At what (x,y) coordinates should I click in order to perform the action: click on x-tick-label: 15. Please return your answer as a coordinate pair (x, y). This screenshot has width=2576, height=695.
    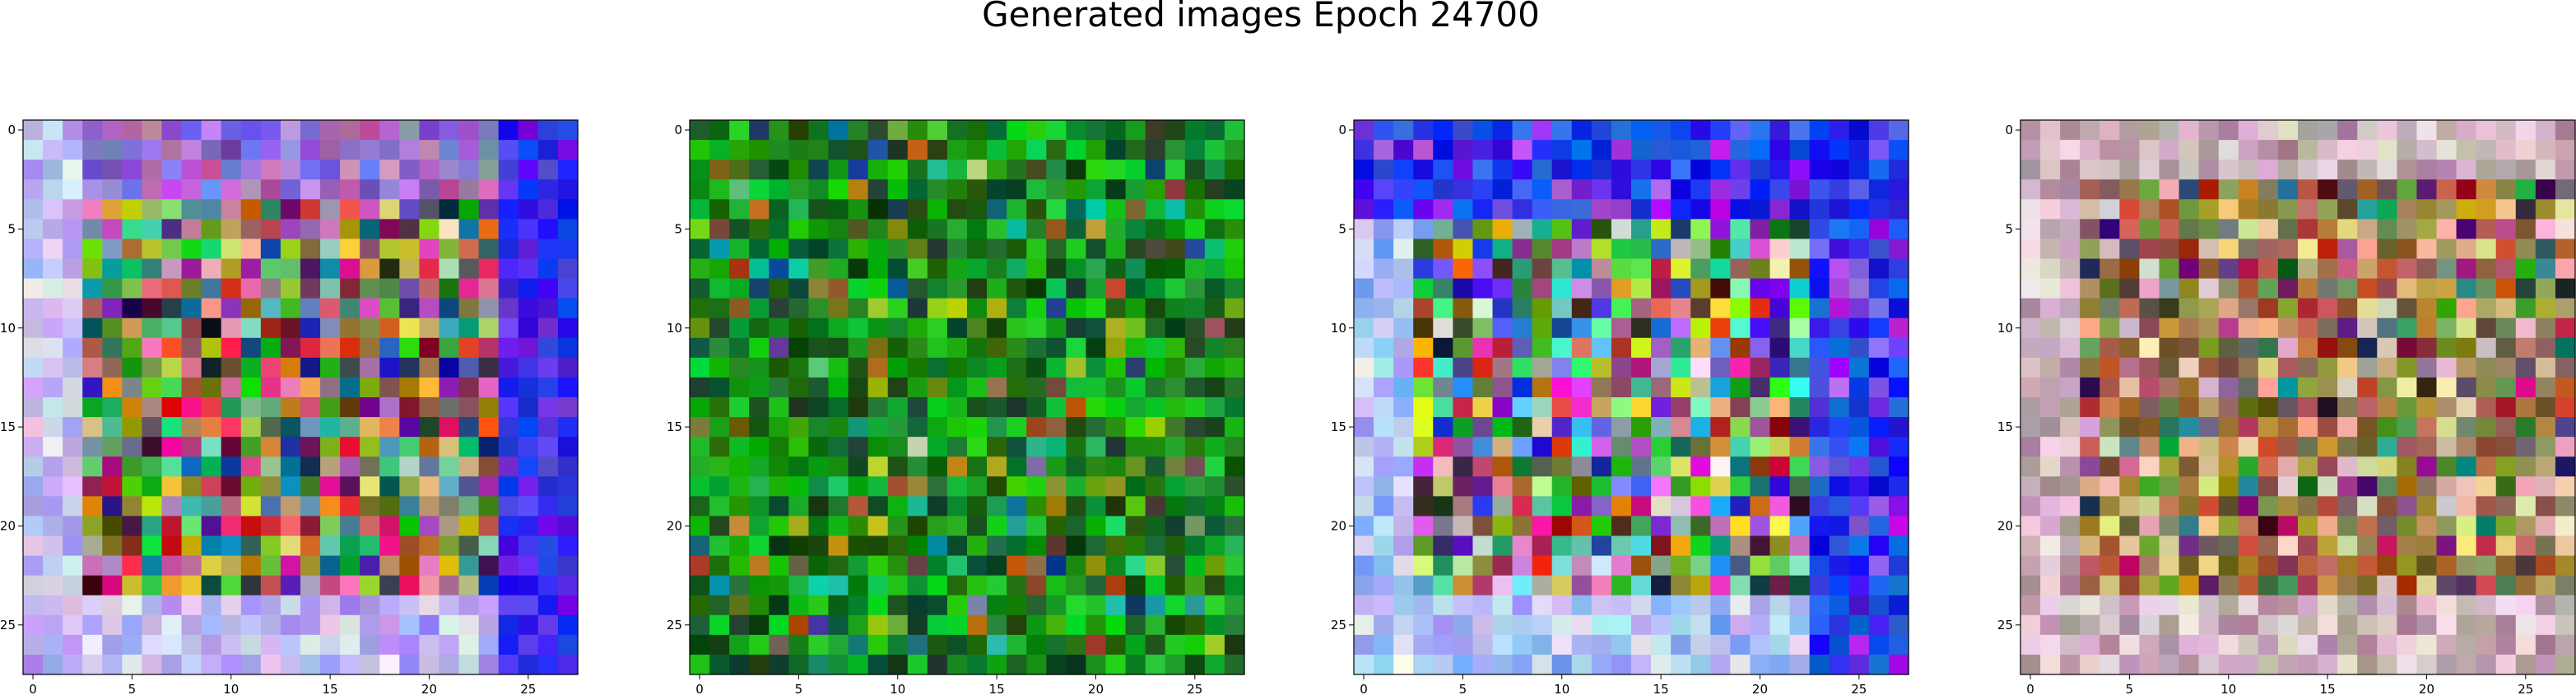
    Looking at the image, I should click on (2328, 688).